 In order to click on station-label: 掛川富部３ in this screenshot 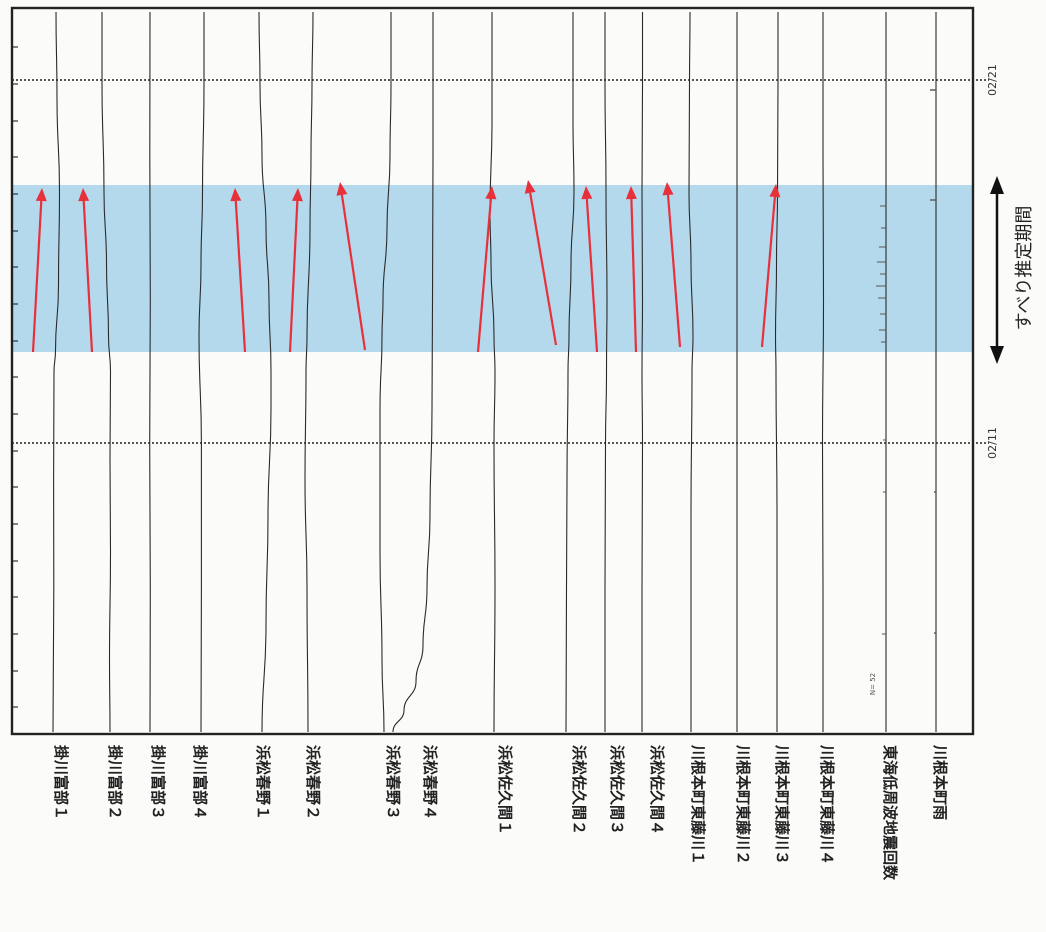, I will do `click(158, 782)`.